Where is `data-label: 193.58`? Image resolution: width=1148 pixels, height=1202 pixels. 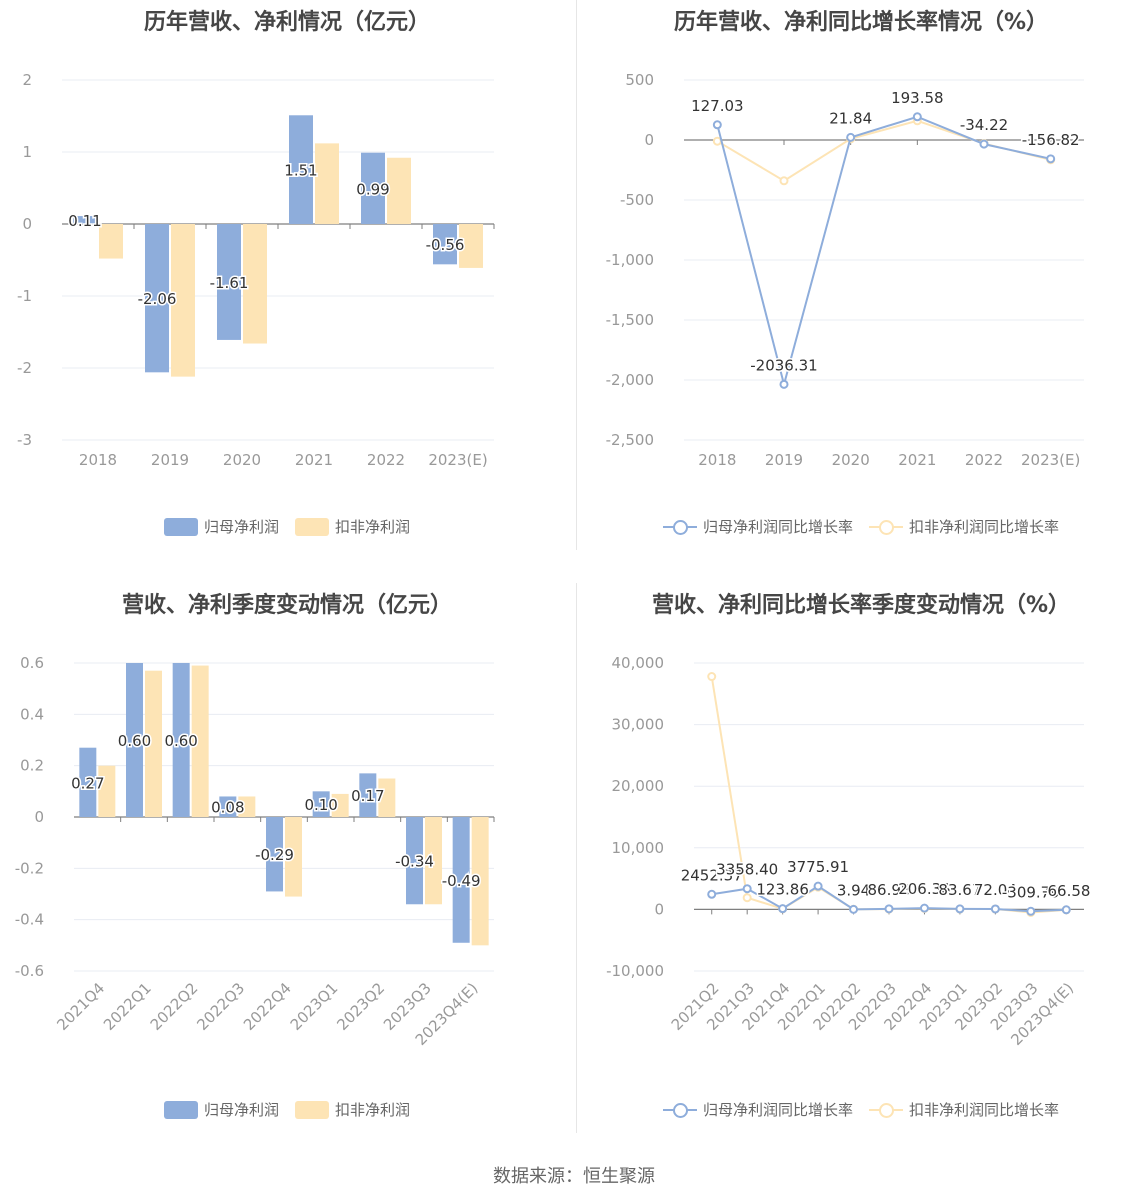 data-label: 193.58 is located at coordinates (917, 98).